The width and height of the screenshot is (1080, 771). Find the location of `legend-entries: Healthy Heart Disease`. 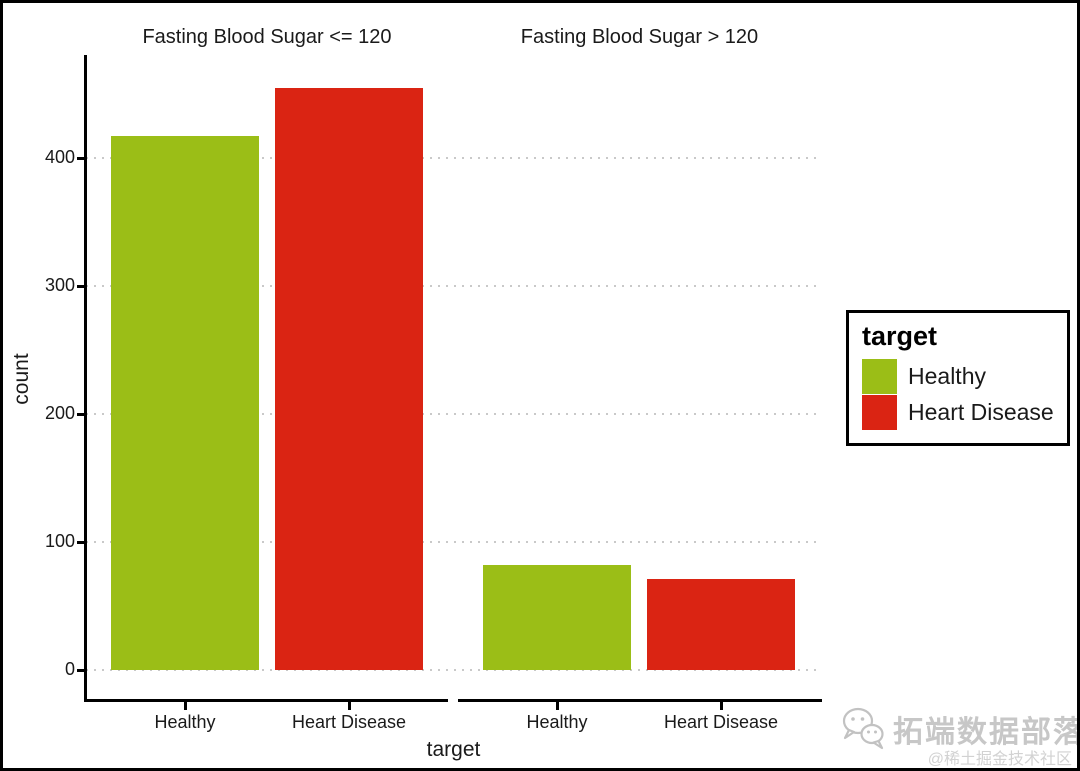

legend-entries: Healthy Heart Disease is located at coordinates (964, 394).